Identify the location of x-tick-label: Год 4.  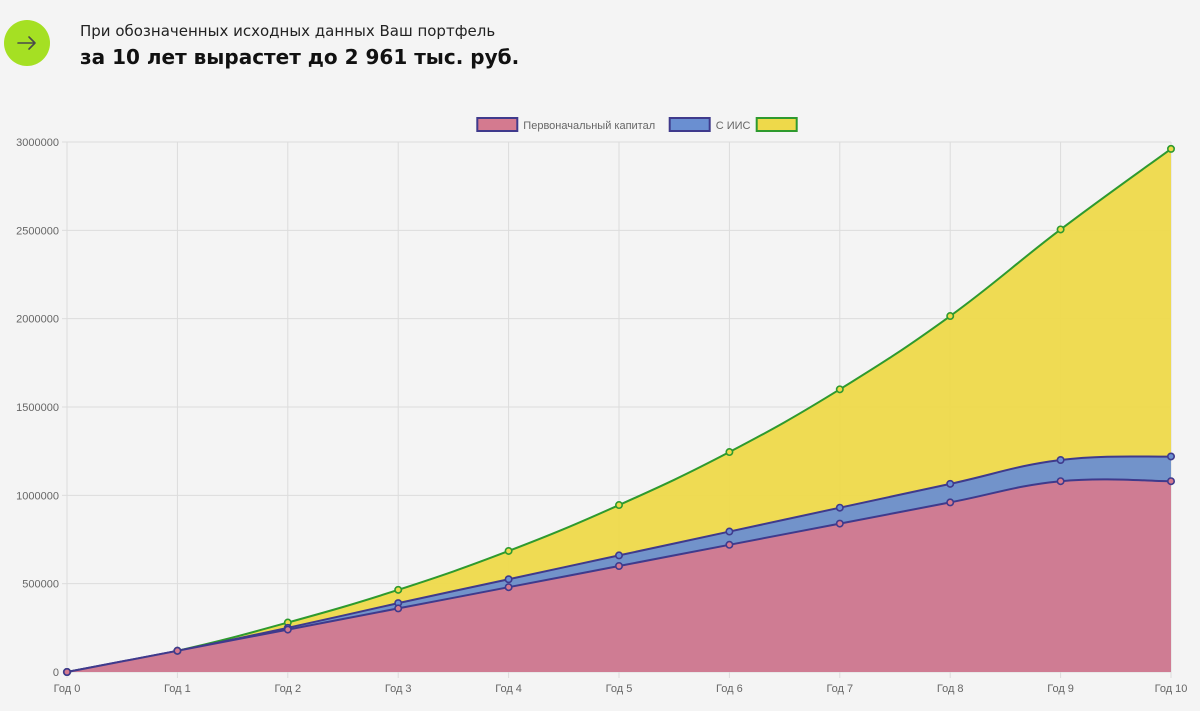
(508, 689).